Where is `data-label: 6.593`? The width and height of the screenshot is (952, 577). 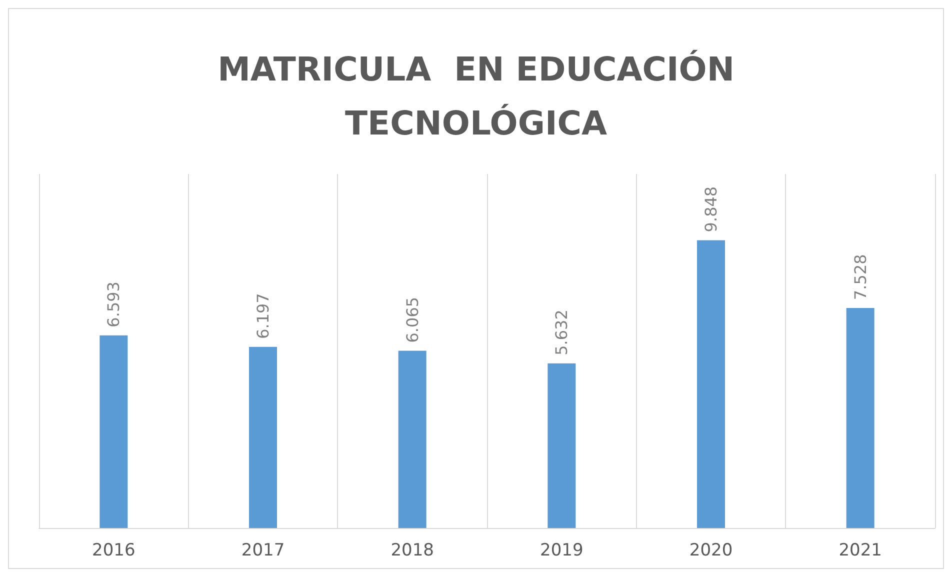 data-label: 6.593 is located at coordinates (114, 305).